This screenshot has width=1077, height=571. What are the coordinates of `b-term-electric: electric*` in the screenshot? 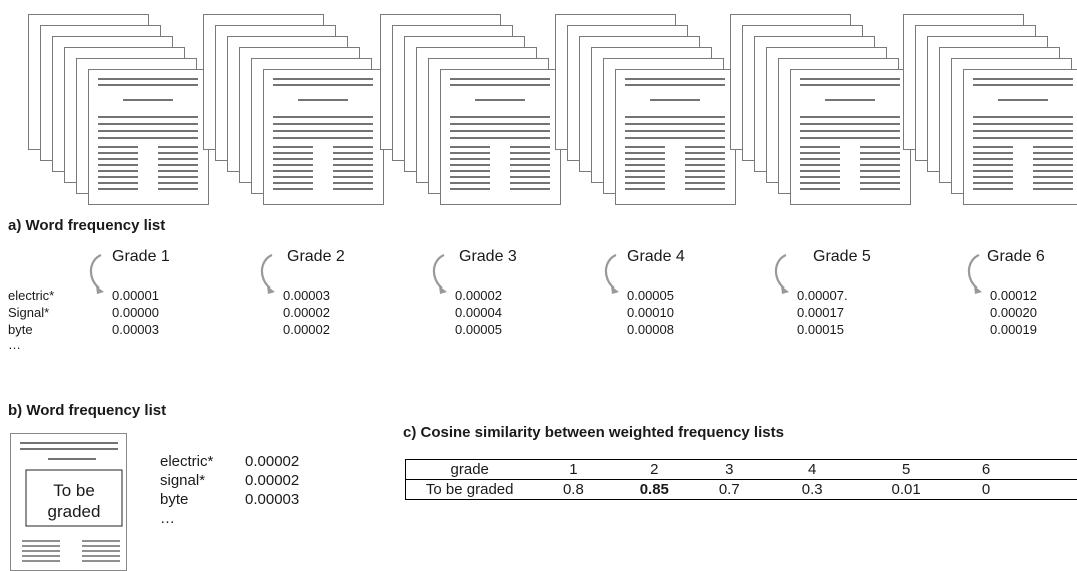 It's located at (187, 461).